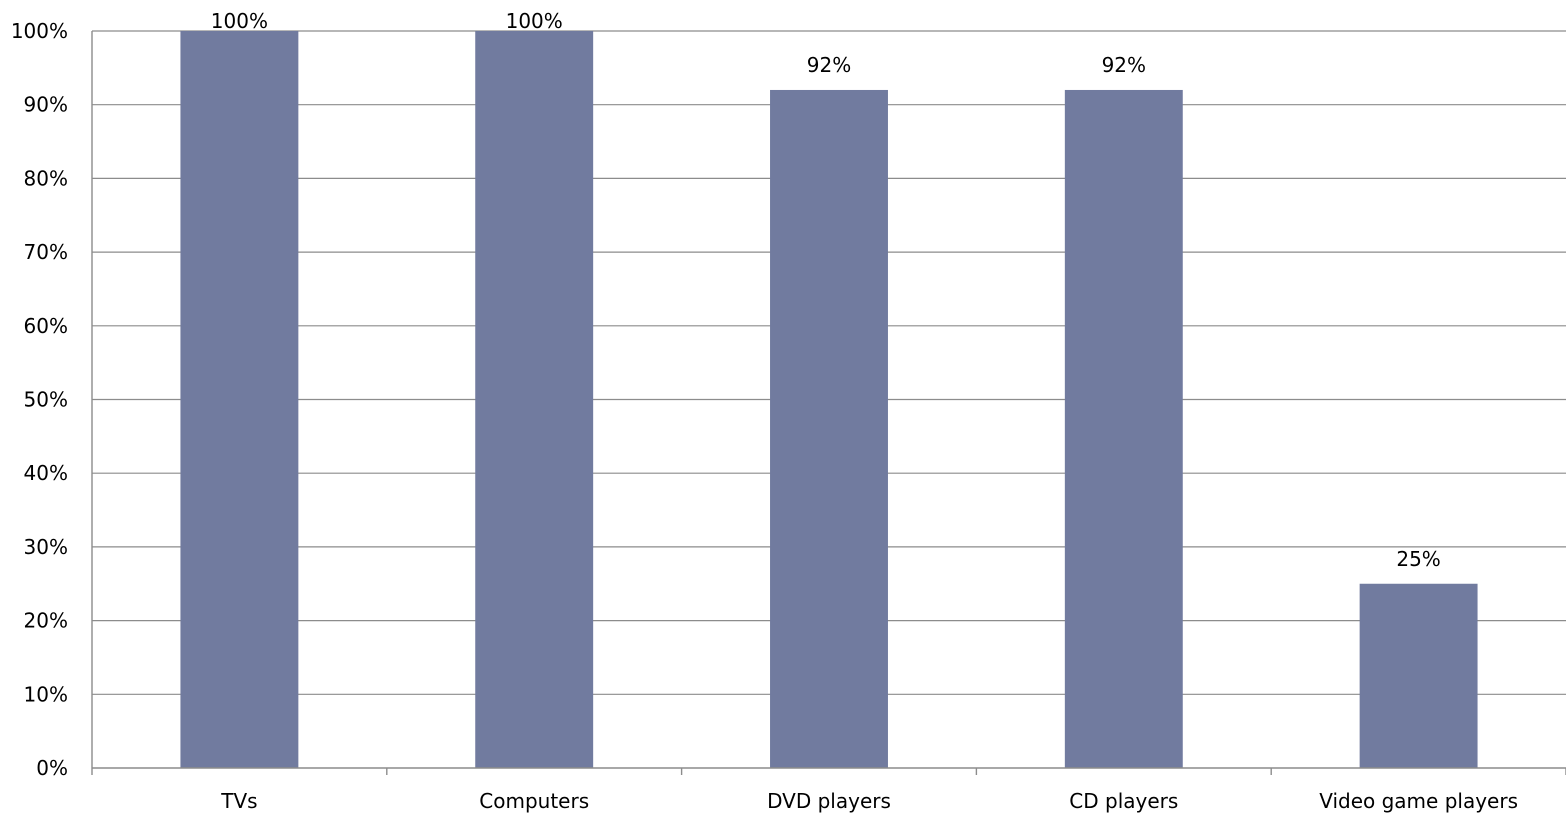 Image resolution: width=1566 pixels, height=817 pixels. What do you see at coordinates (829, 801) in the screenshot?
I see `x-tick-label: DVD players` at bounding box center [829, 801].